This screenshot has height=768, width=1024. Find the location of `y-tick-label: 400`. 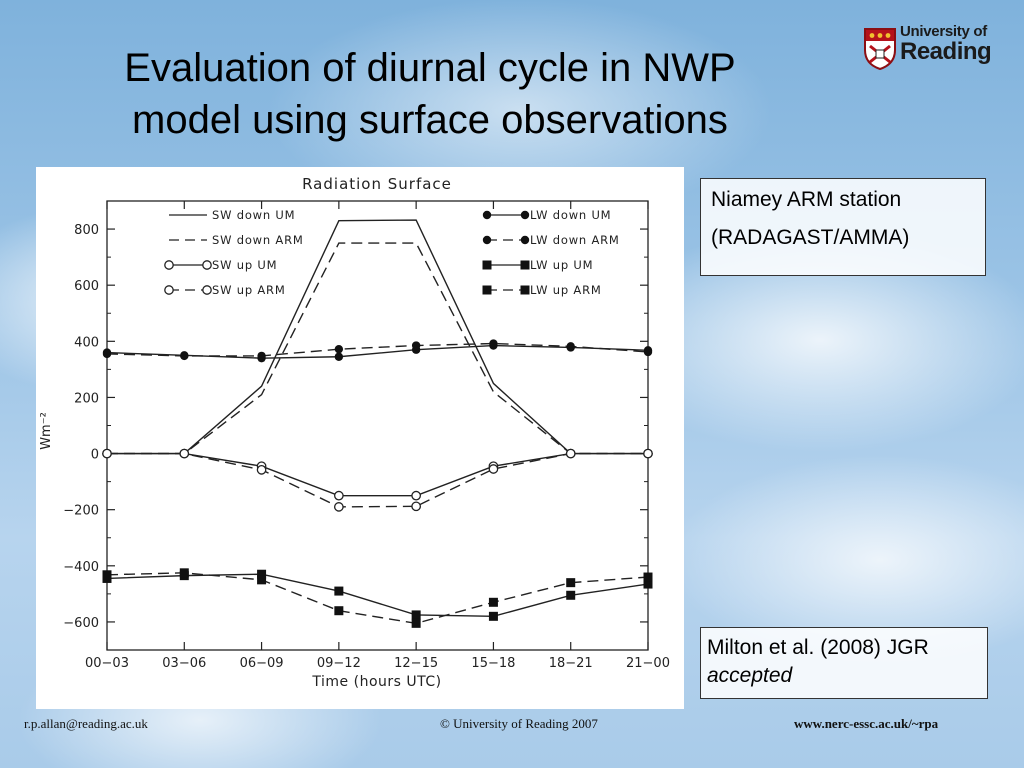

y-tick-label: 400 is located at coordinates (86, 342).